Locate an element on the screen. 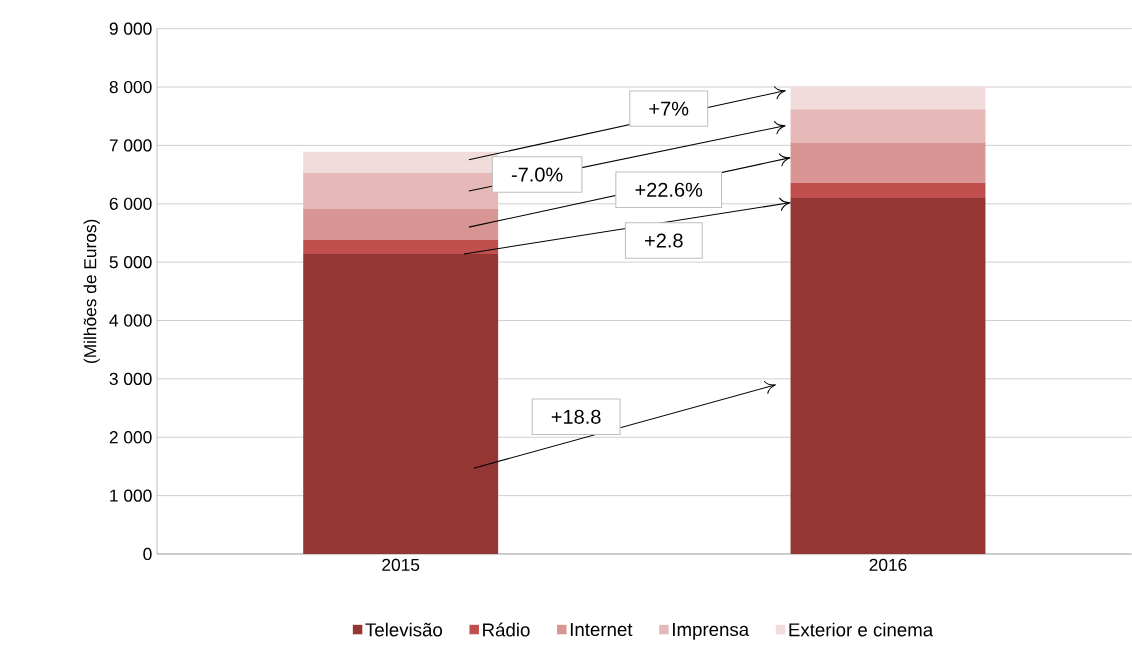 Image resolution: width=1132 pixels, height=653 pixels. annotation: +7% is located at coordinates (669, 108).